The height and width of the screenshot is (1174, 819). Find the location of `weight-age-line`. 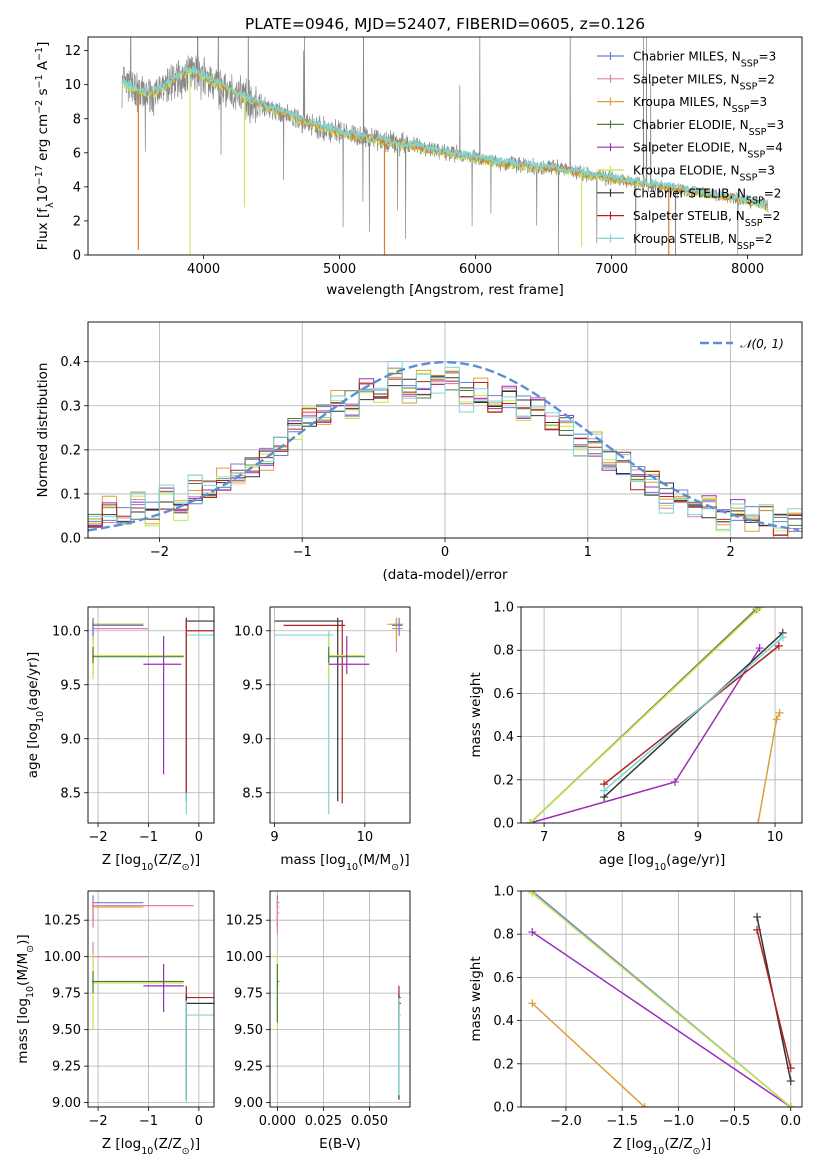

weight-age-line is located at coordinates (693, 714).